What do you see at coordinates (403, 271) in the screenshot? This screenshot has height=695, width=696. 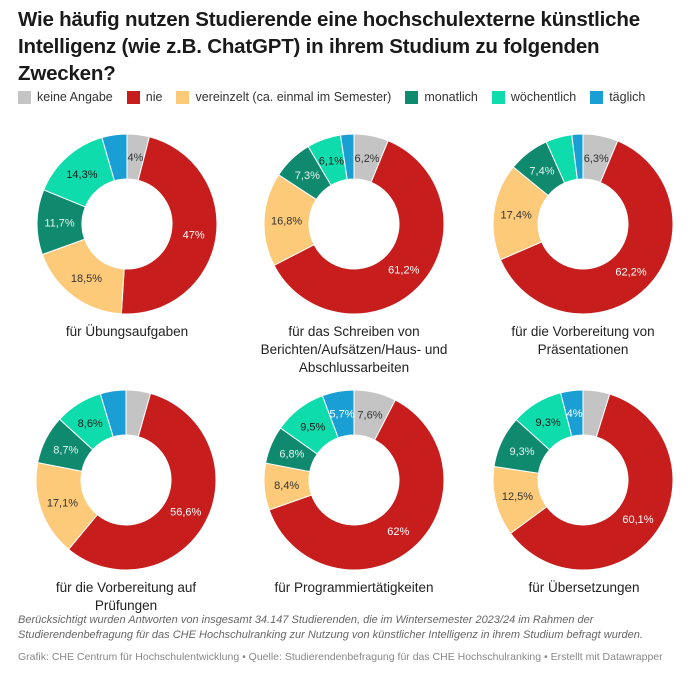 I see `donut-data-label-nie: 61,2%` at bounding box center [403, 271].